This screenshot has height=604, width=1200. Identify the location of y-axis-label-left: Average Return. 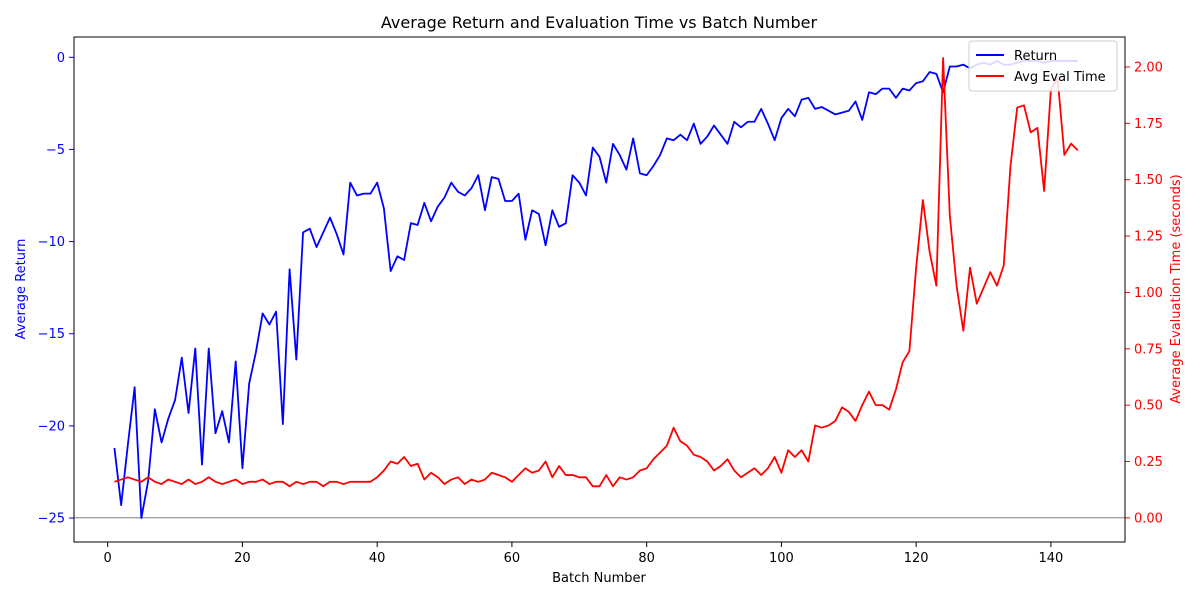
(21, 289).